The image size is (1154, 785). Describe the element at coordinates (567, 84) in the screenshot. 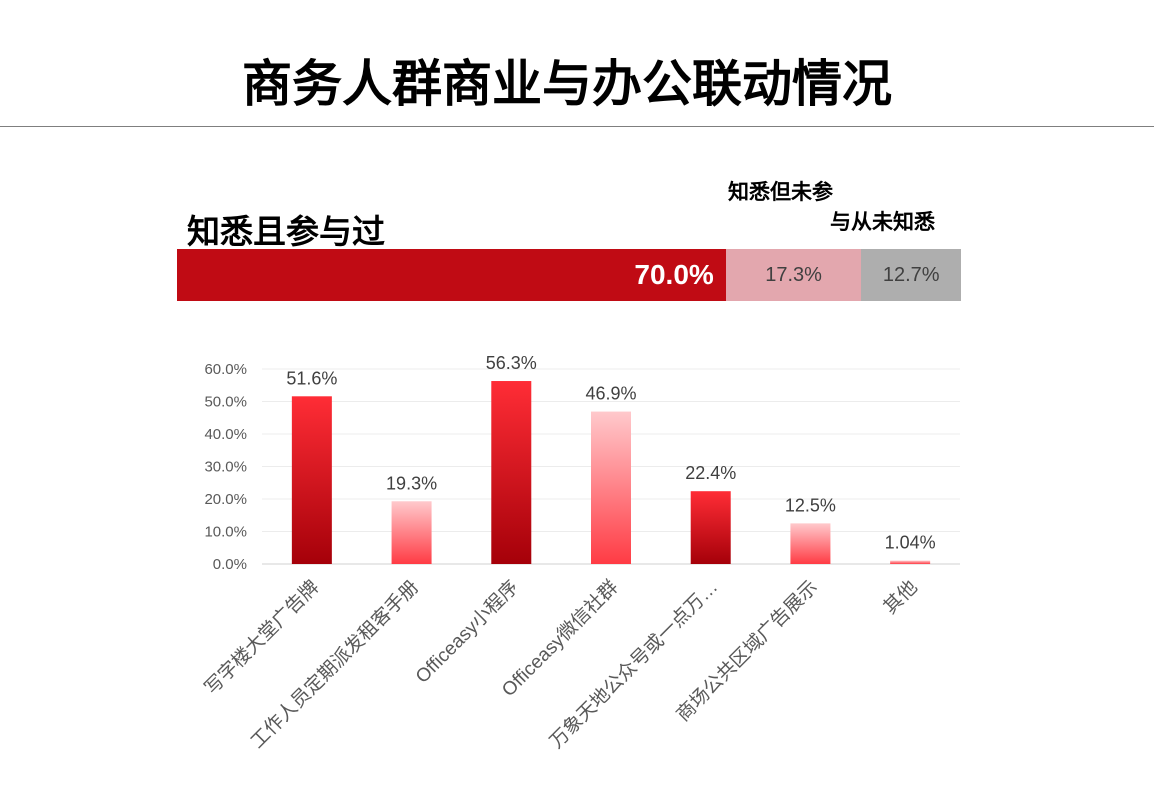

I see `page-title: 商务人群商业与办公联动情况` at that location.